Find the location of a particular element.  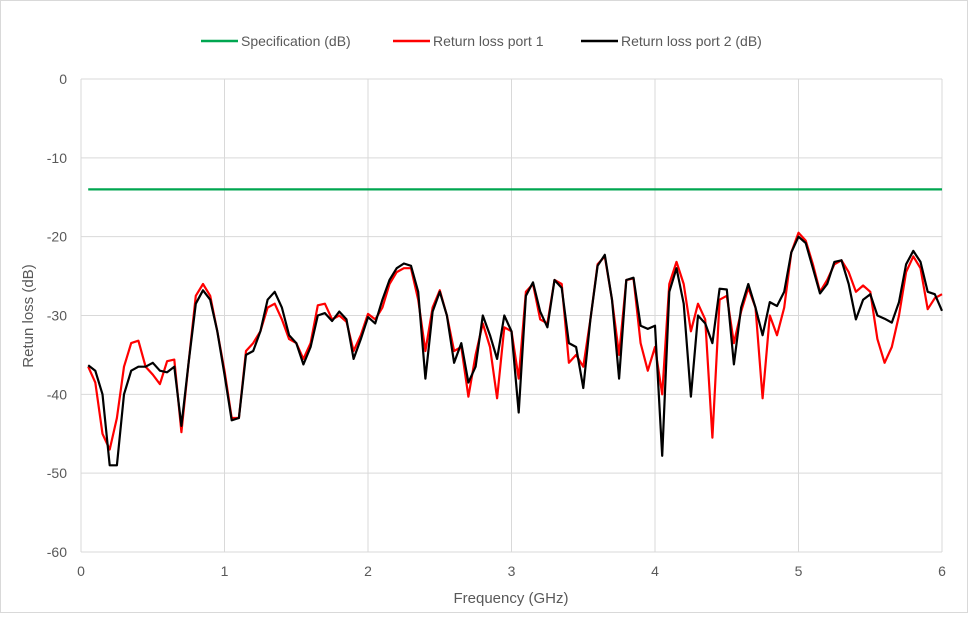

x-tick-label: 6 is located at coordinates (942, 571).